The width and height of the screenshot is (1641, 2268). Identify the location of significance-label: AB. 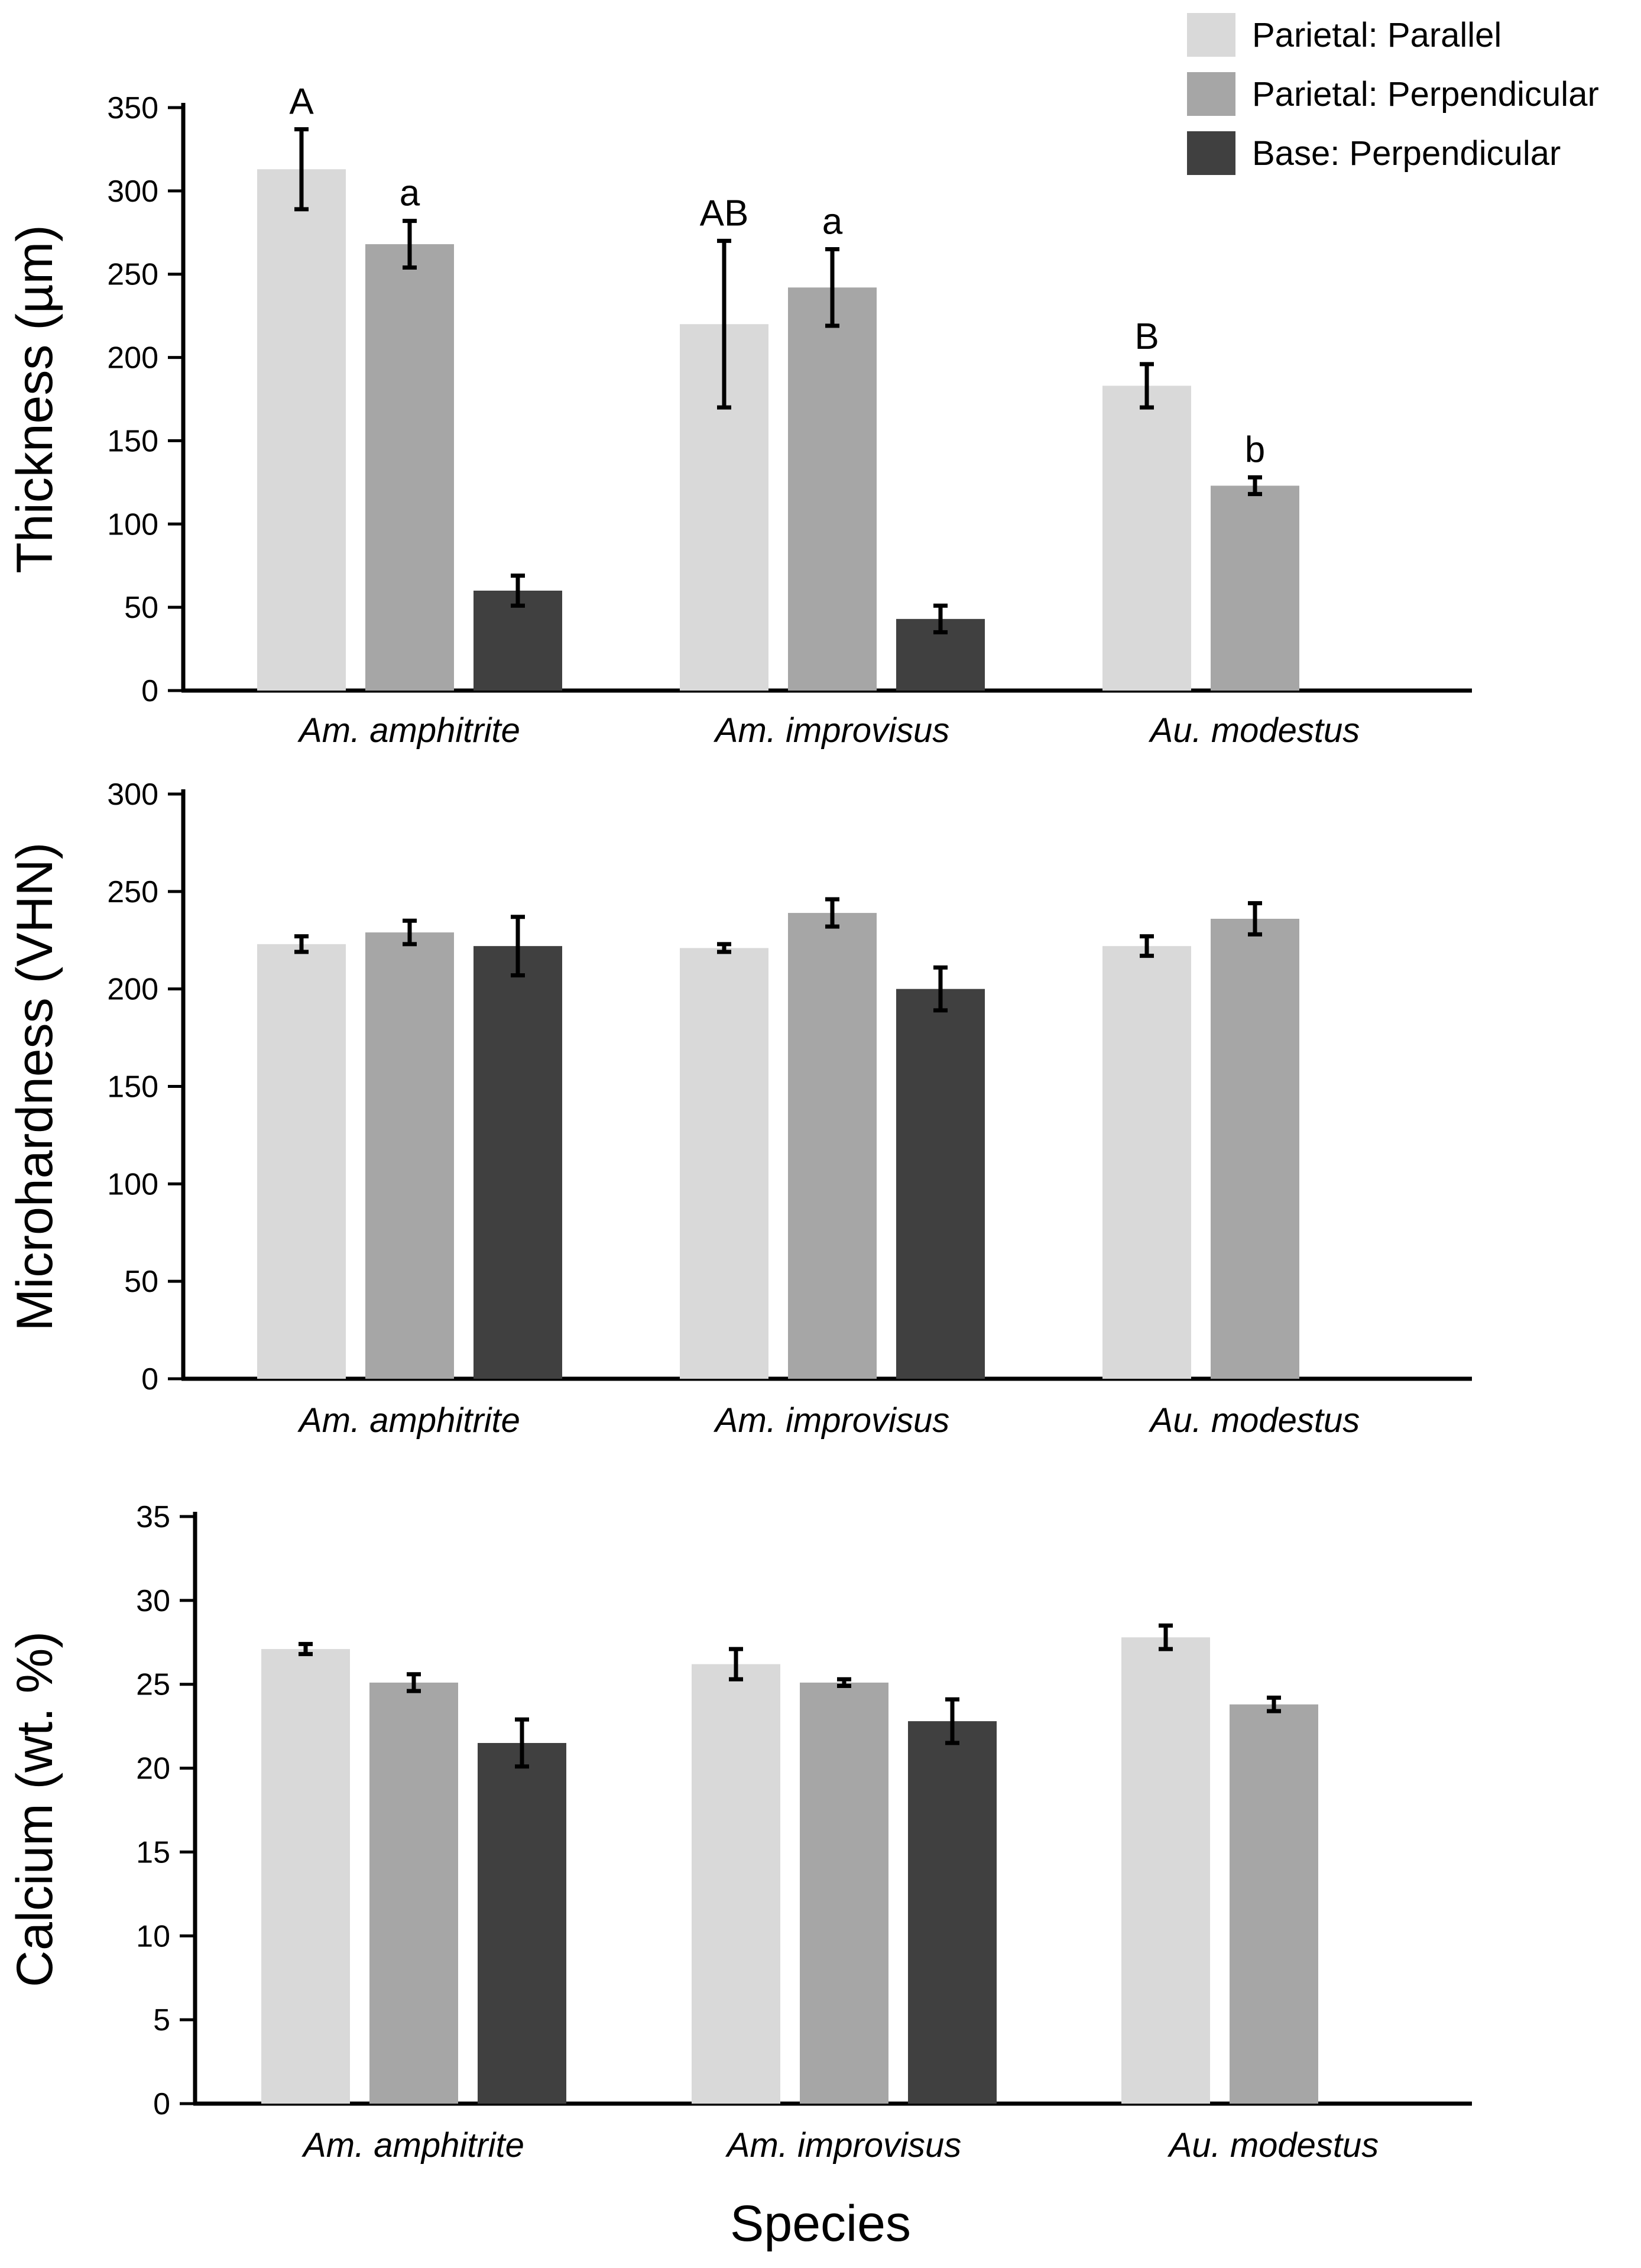
(725, 213).